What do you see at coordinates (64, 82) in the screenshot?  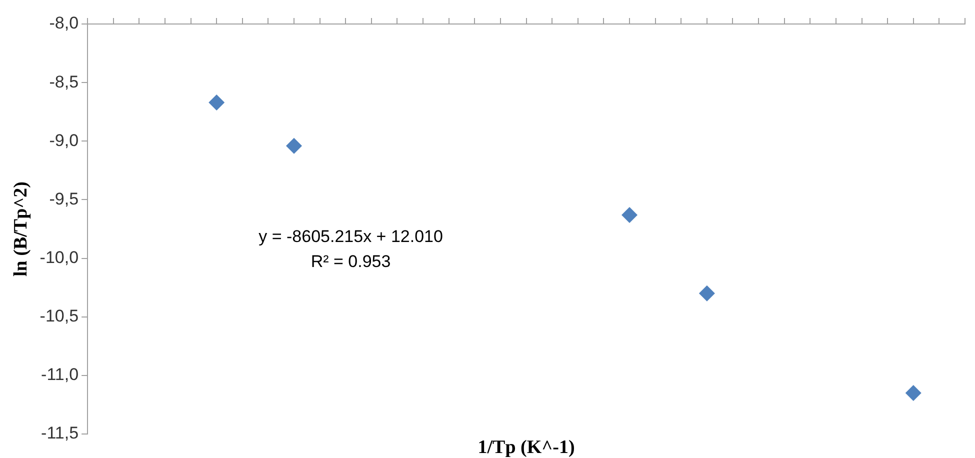 I see `y-tick-label: -8,5` at bounding box center [64, 82].